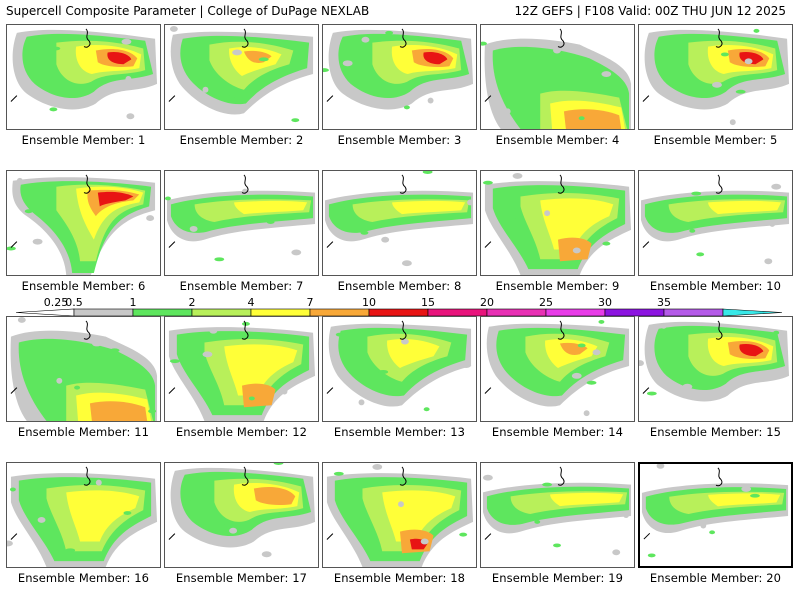  Describe the element at coordinates (83, 432) in the screenshot. I see `ensemble-member-label: Ensemble Member: 11` at that location.